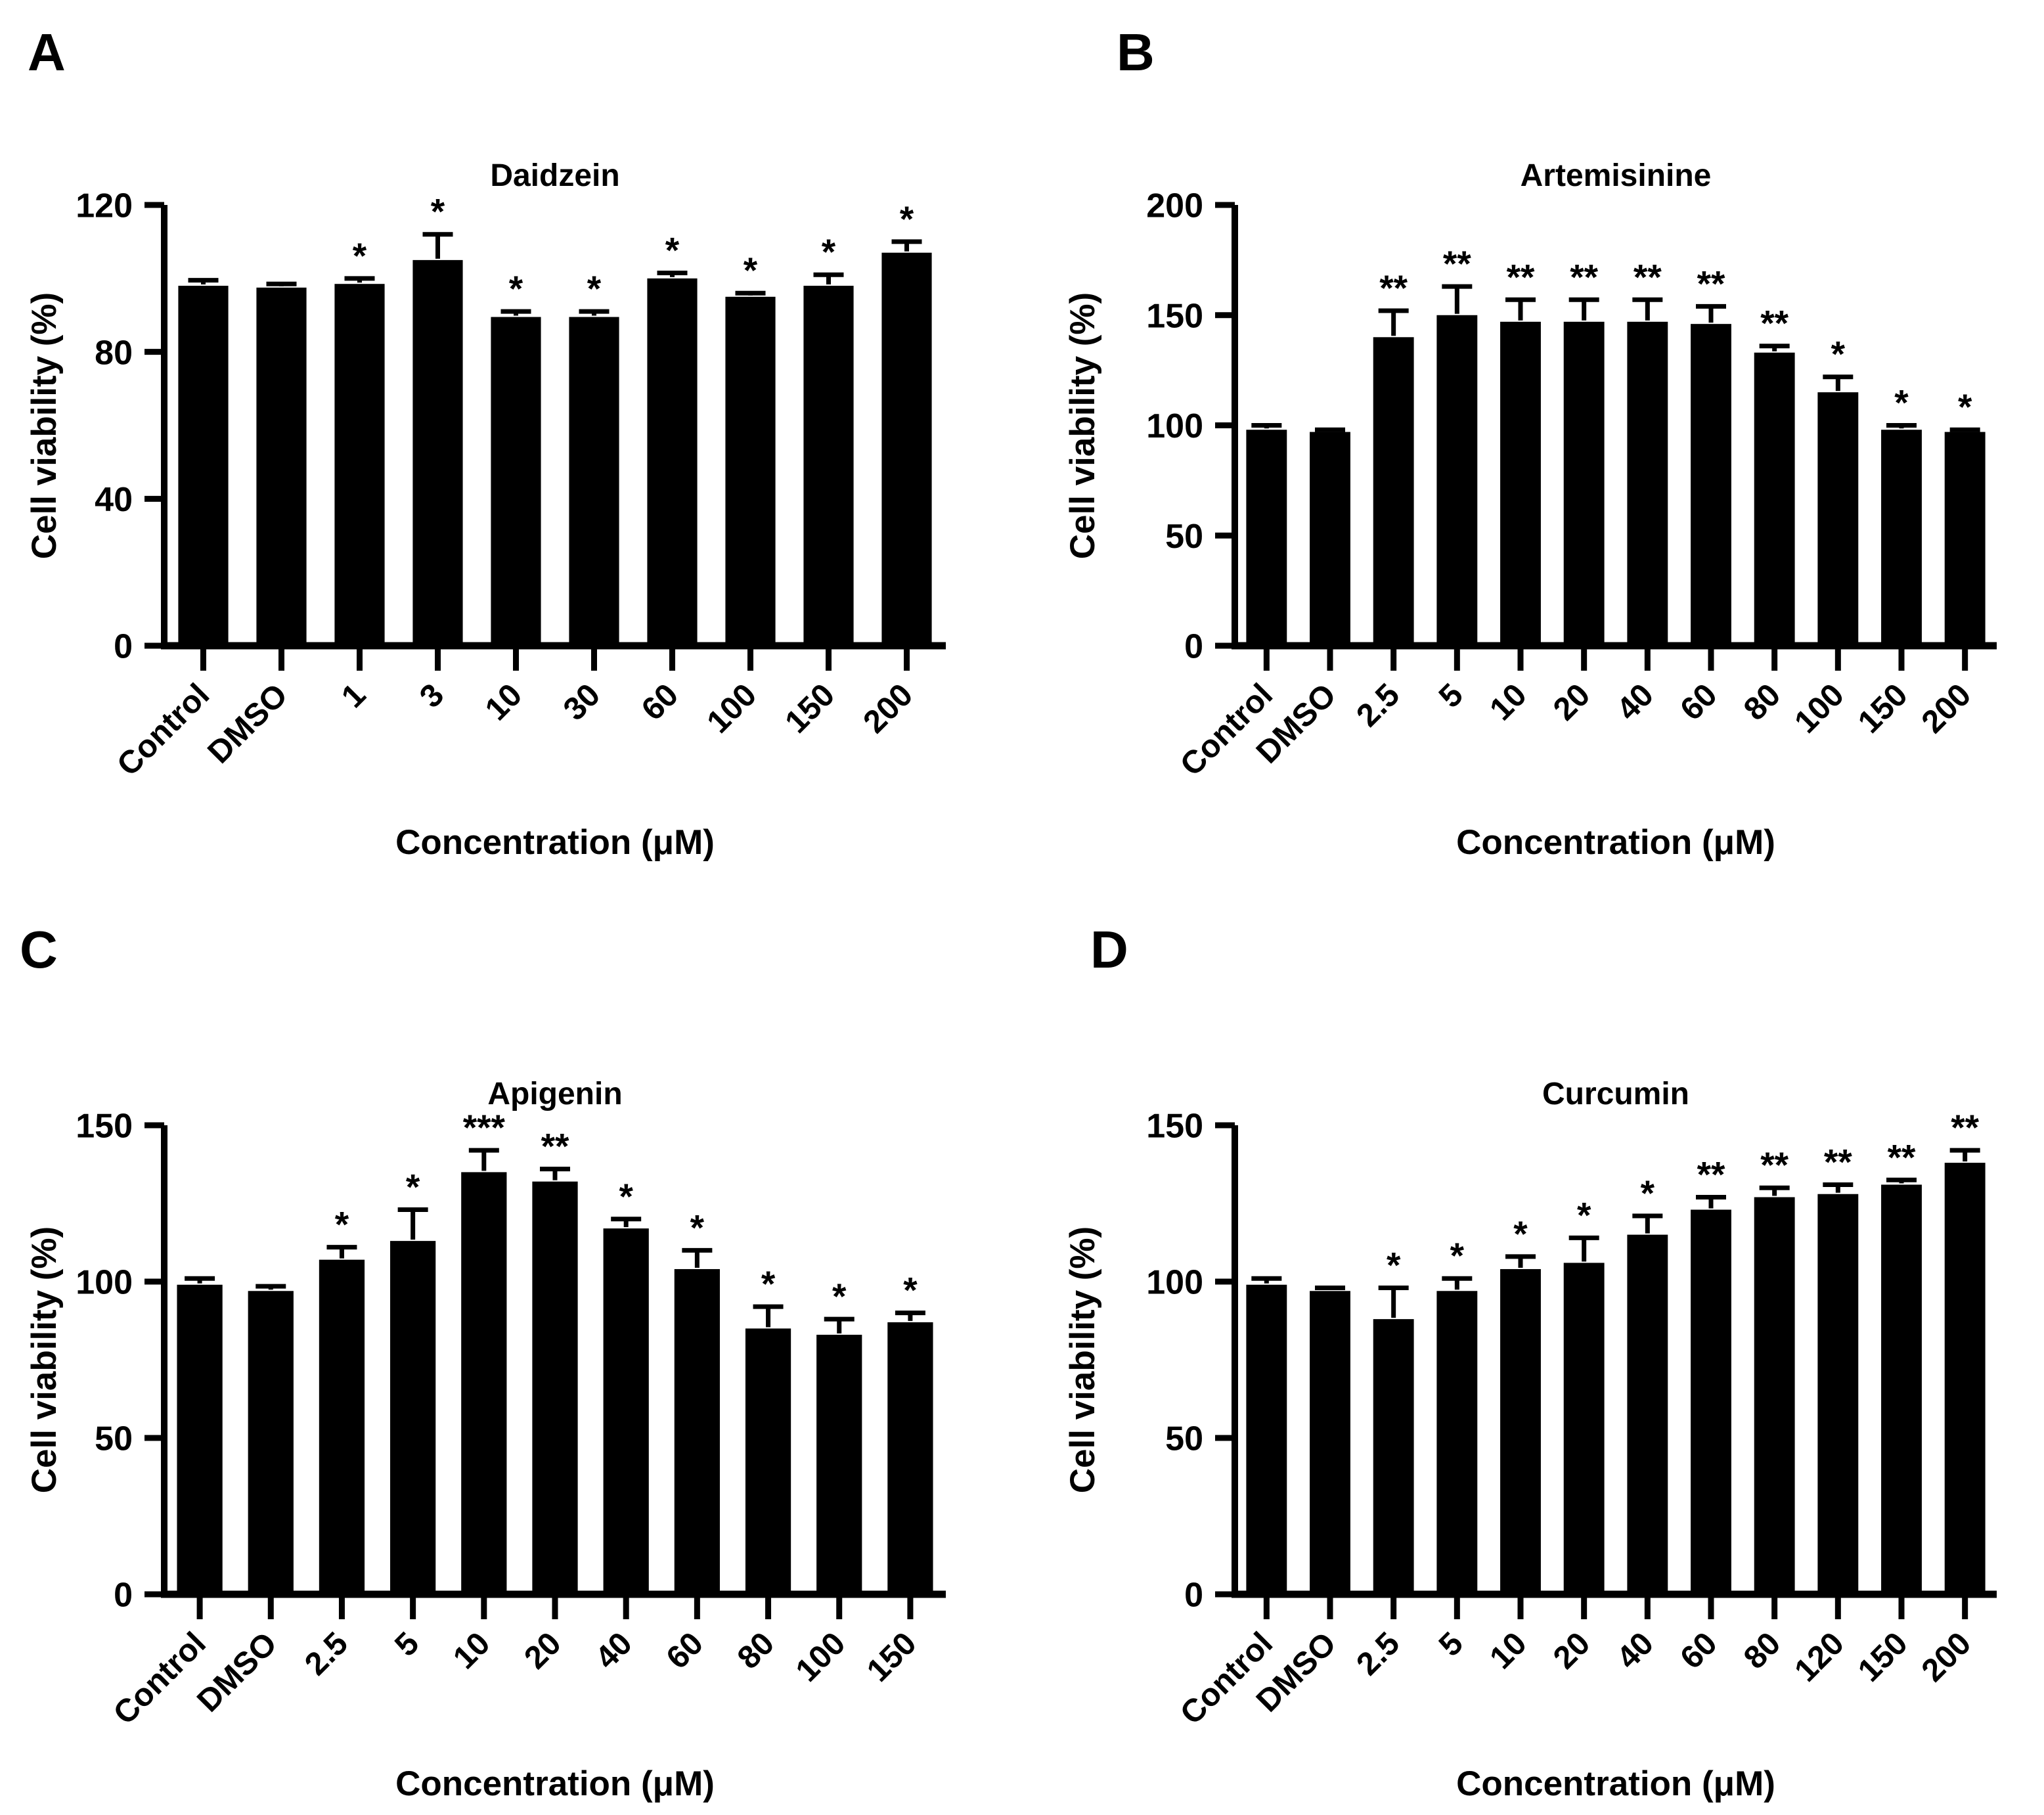 The image size is (2044, 1815). What do you see at coordinates (1819, 1657) in the screenshot?
I see `x-tick-label: 120` at bounding box center [1819, 1657].